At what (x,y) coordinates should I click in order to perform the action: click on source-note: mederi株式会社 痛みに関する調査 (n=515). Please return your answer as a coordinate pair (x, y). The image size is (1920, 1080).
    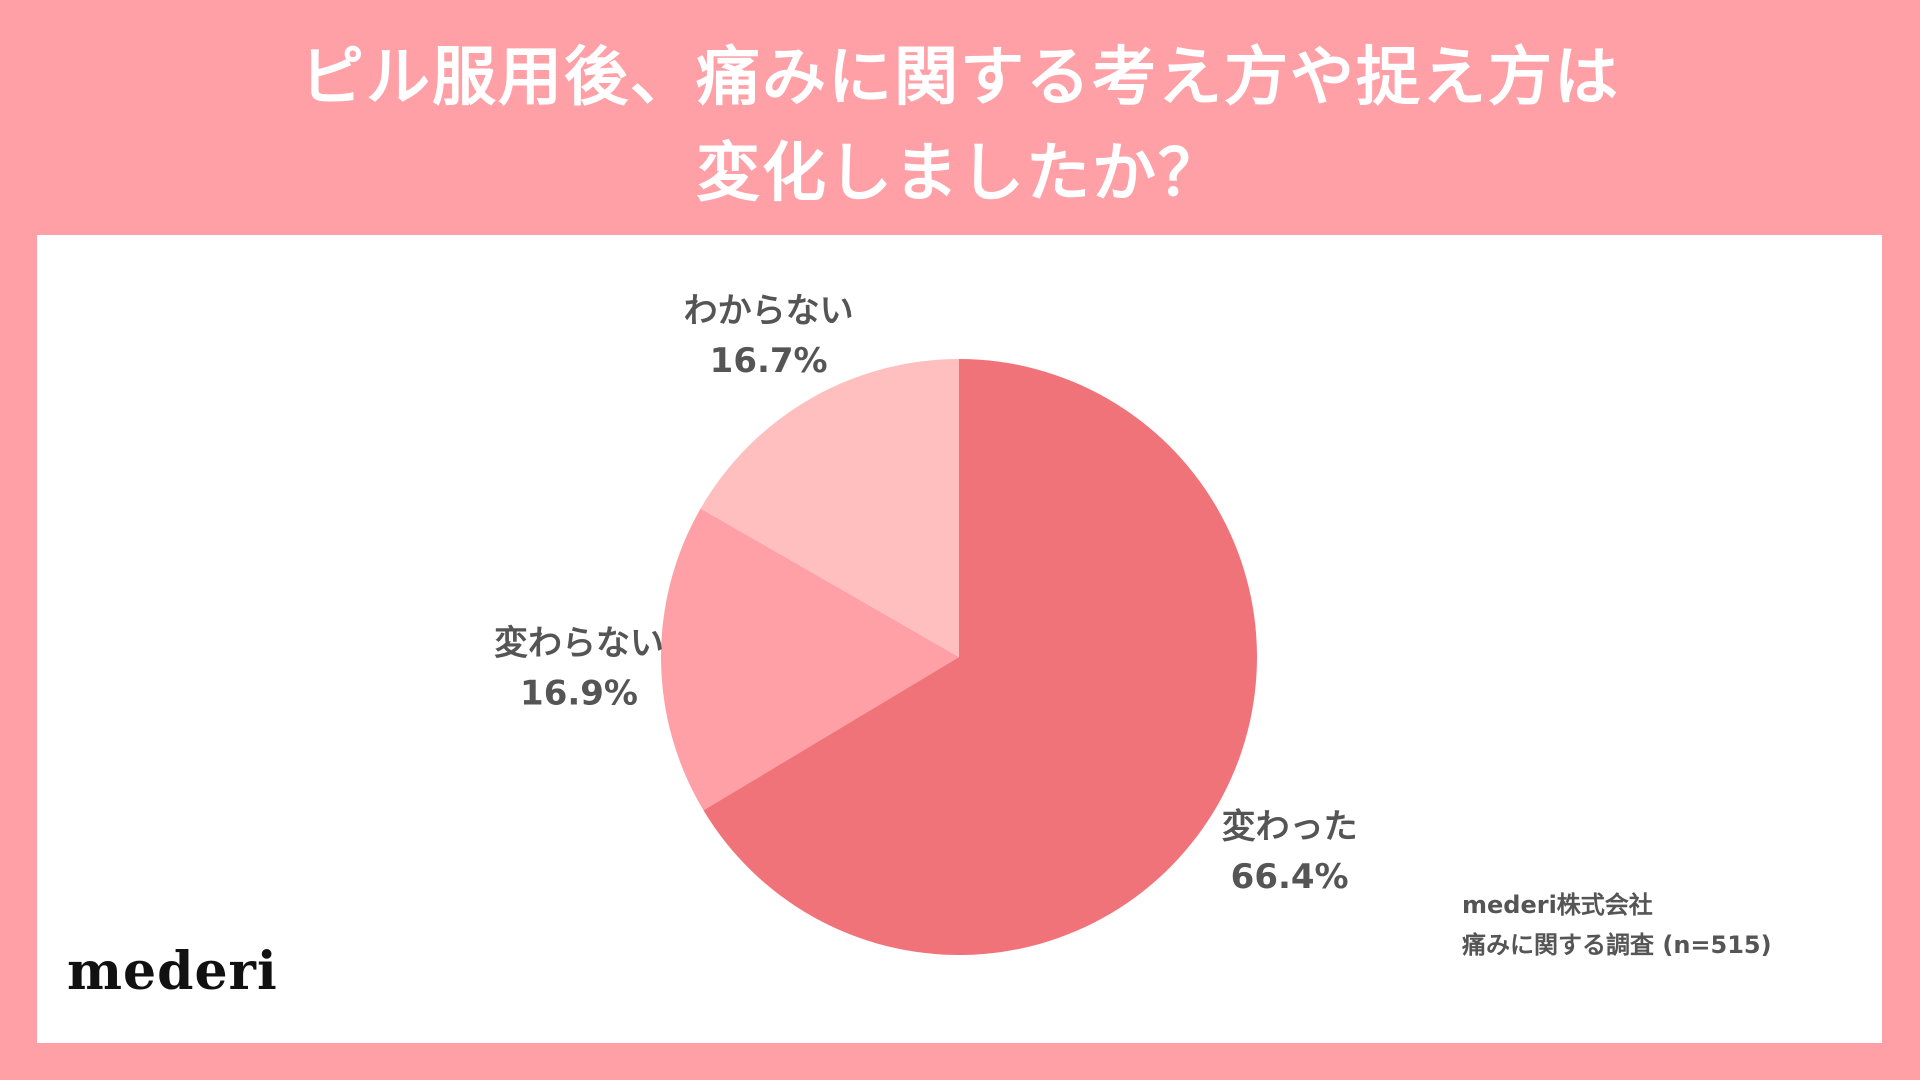
    Looking at the image, I should click on (1617, 925).